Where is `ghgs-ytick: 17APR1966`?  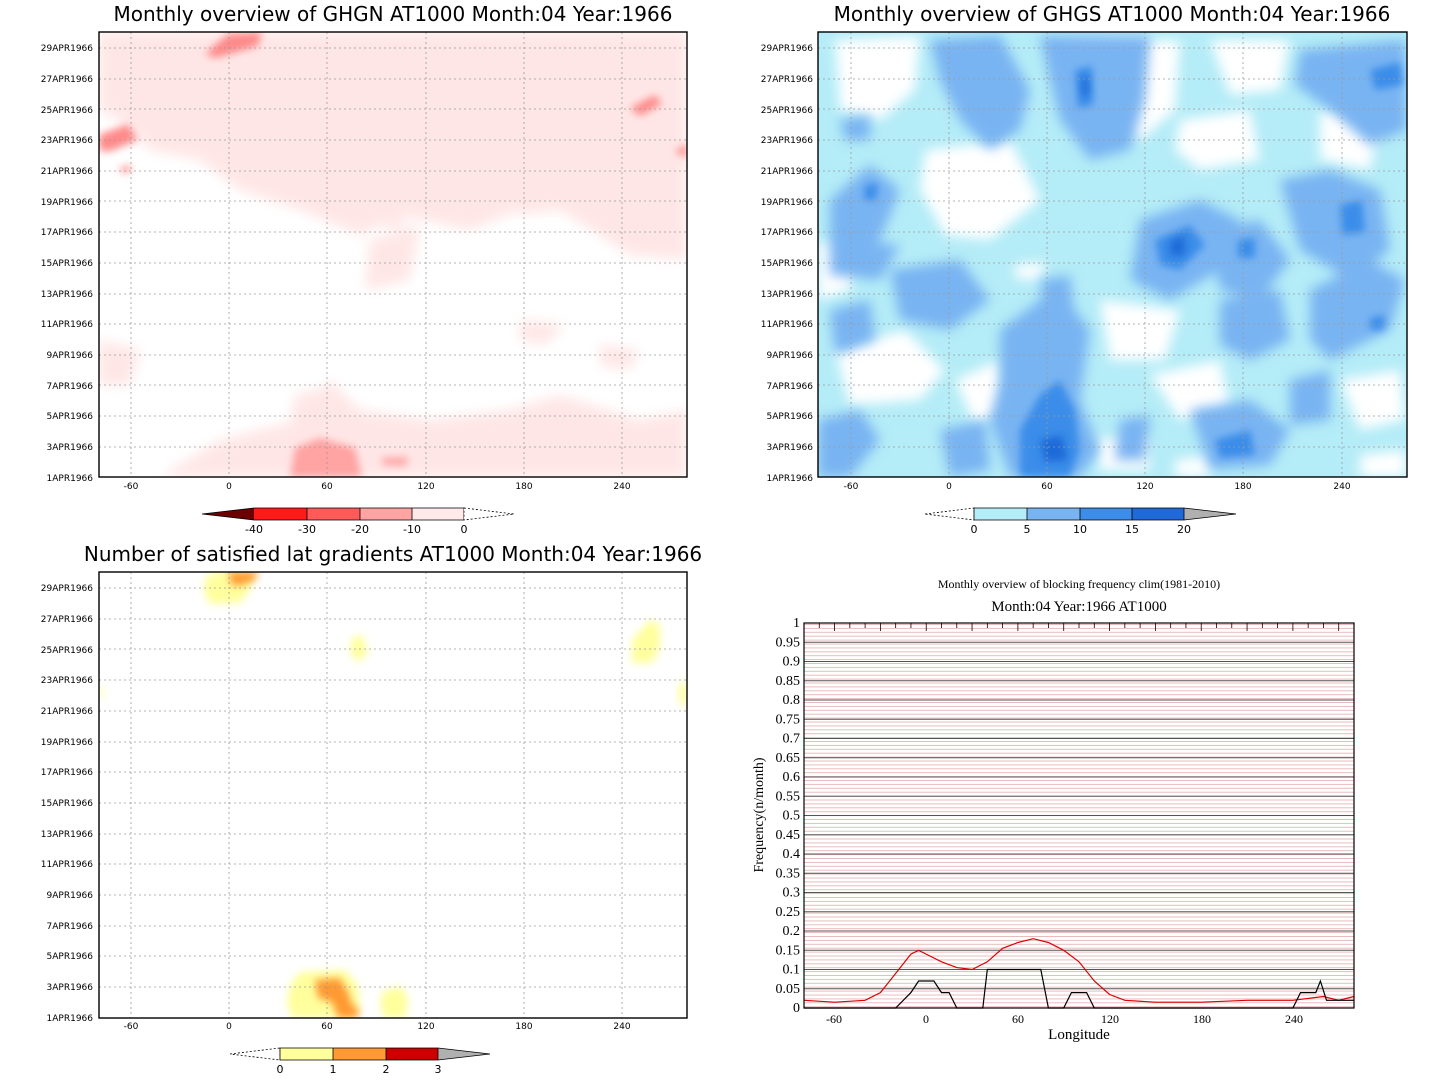
ghgs-ytick: 17APR1966 is located at coordinates (787, 233).